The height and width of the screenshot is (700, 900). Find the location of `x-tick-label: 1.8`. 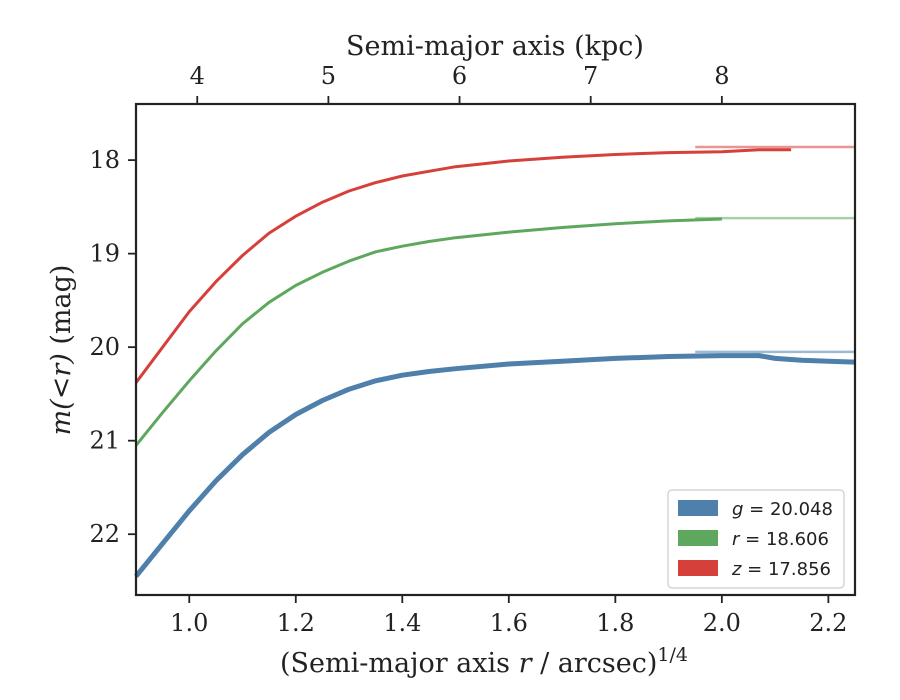

x-tick-label: 1.8 is located at coordinates (615, 623).